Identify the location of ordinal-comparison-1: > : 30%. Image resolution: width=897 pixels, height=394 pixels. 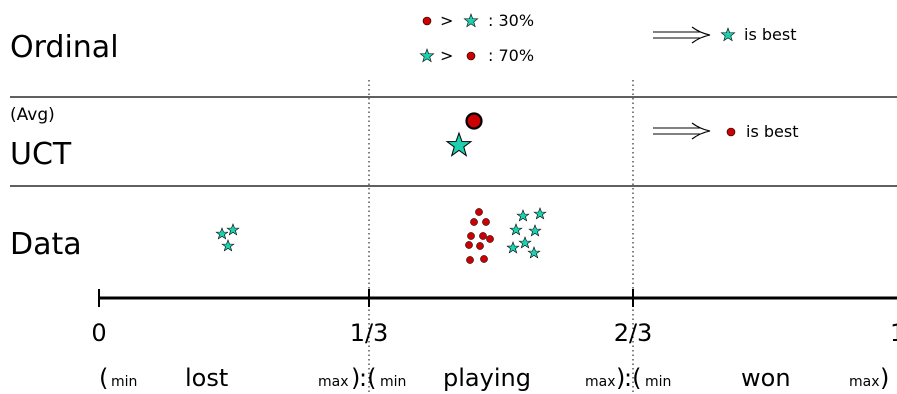
(478, 20).